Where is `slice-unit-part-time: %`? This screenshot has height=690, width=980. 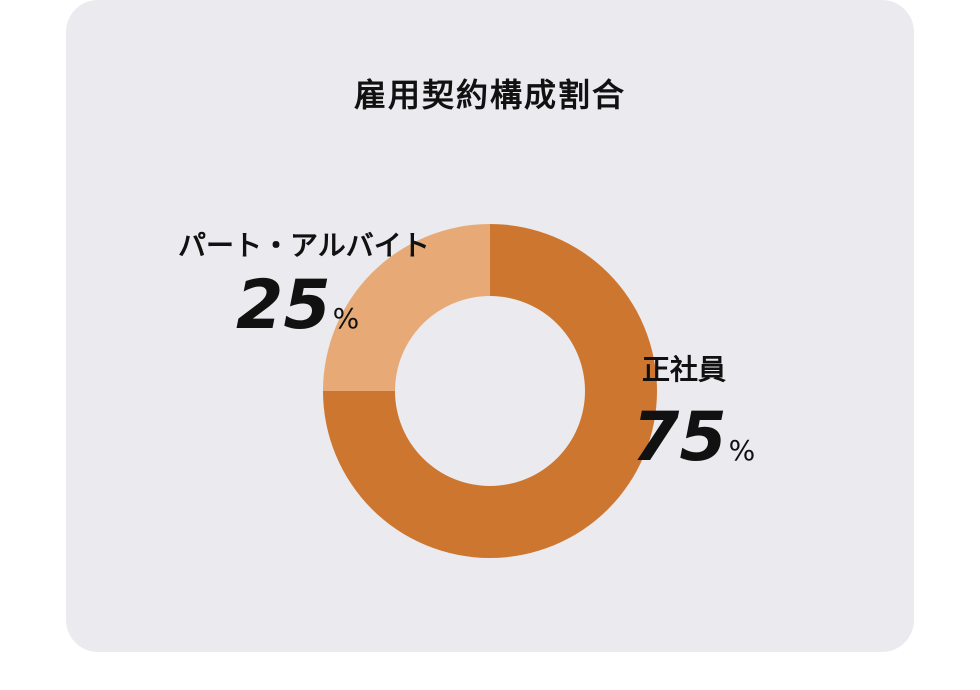 slice-unit-part-time: % is located at coordinates (346, 318).